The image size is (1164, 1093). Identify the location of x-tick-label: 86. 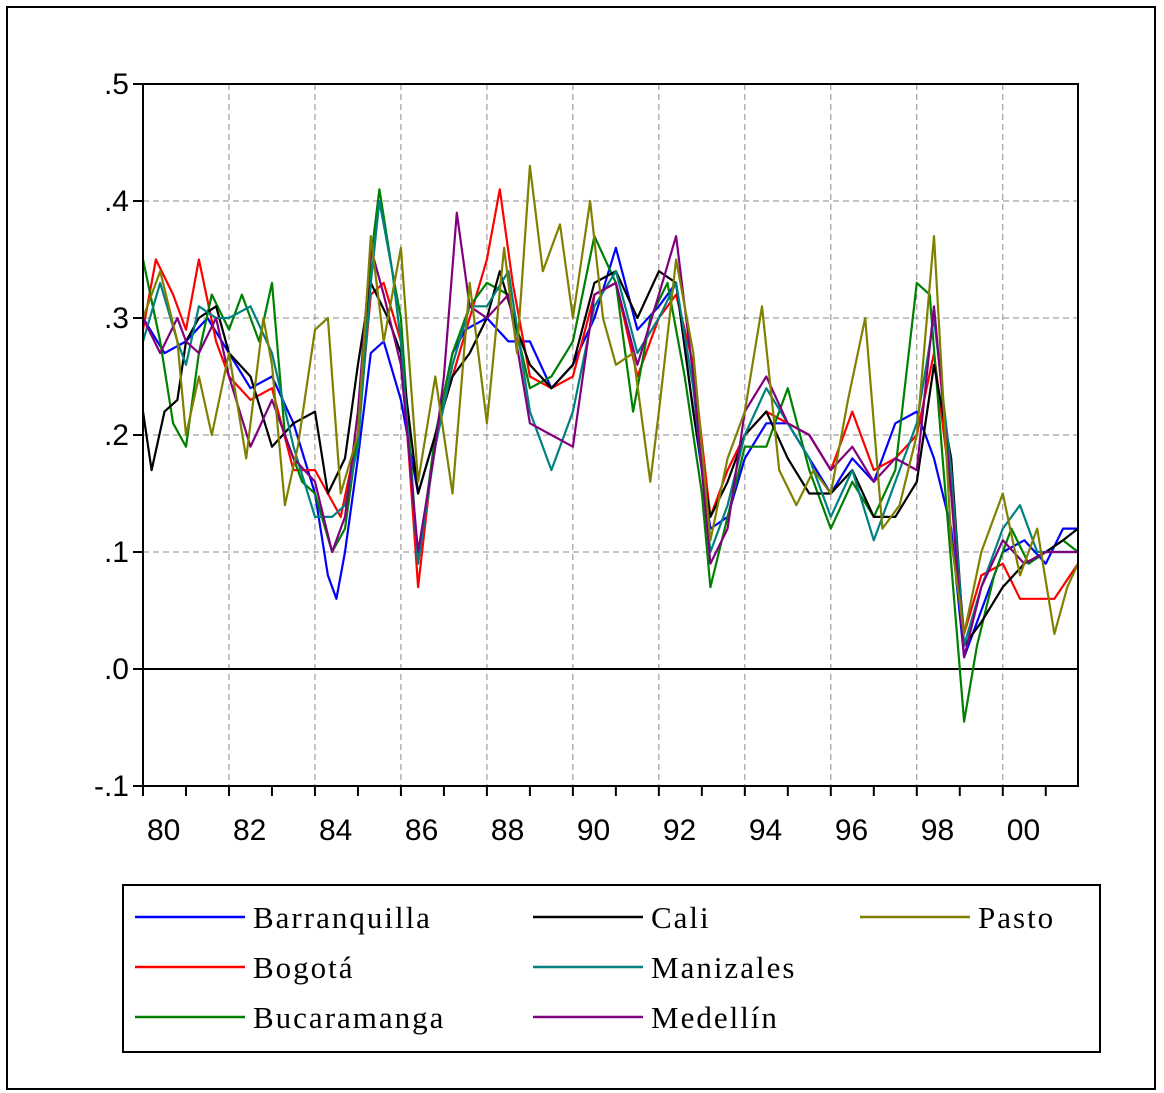
(421, 830).